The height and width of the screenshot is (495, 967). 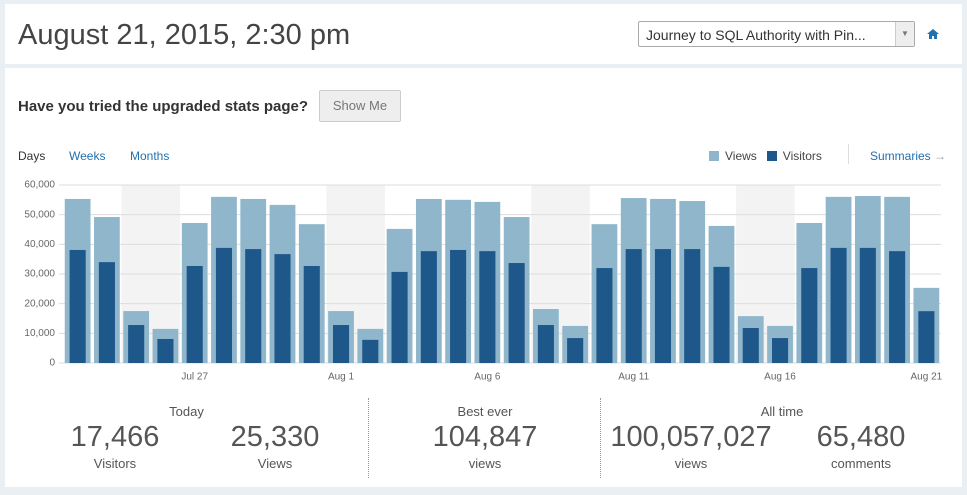 I want to click on tab-days: Days, so click(x=32, y=156).